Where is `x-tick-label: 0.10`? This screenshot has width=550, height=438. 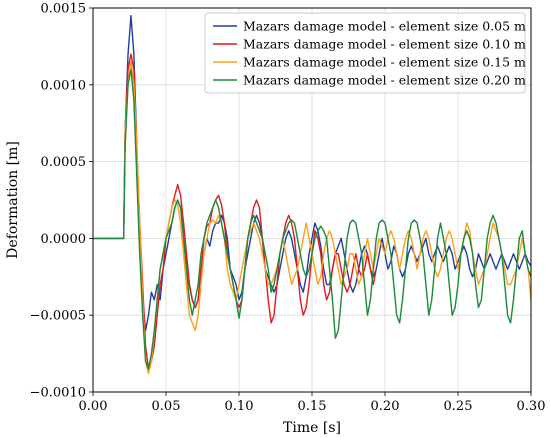
x-tick-label: 0.10 is located at coordinates (239, 406).